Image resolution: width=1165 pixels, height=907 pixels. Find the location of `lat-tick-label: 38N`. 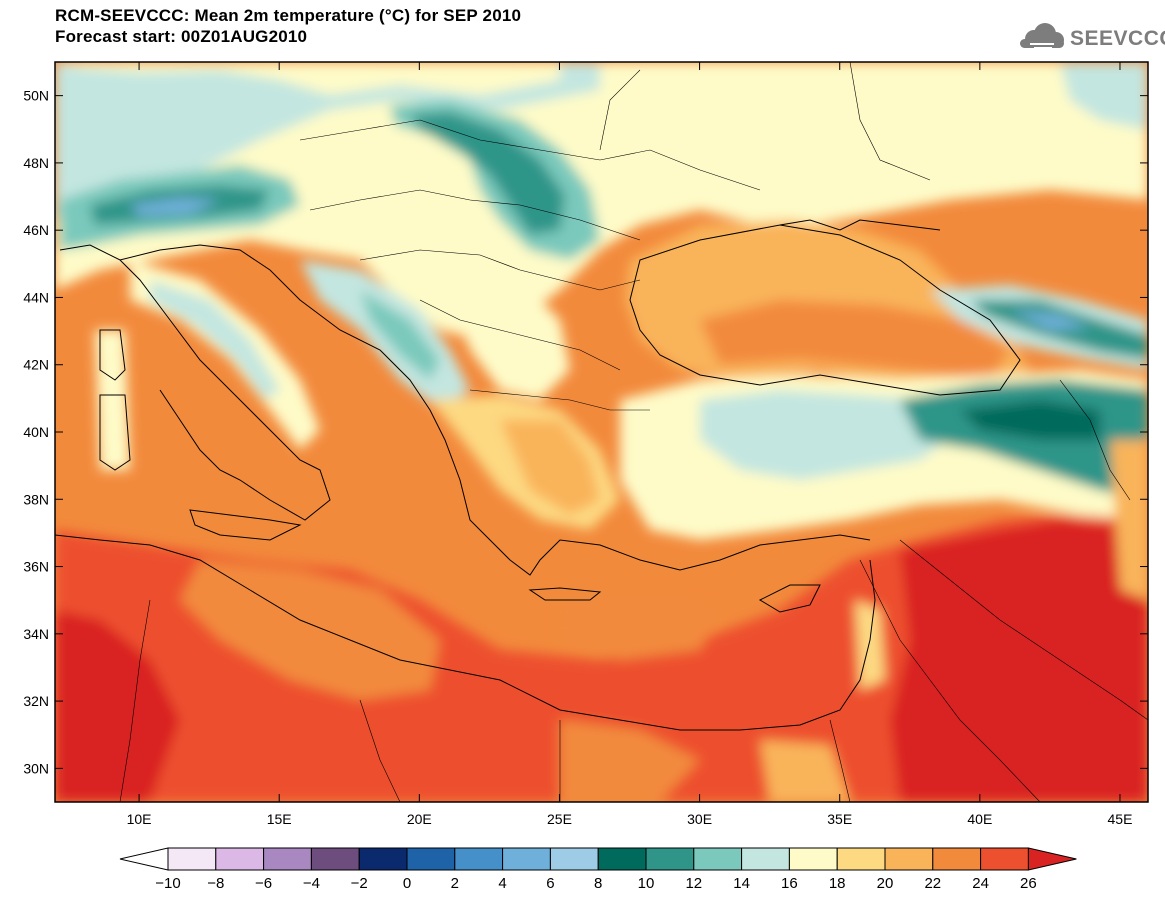

lat-tick-label: 38N is located at coordinates (36, 499).